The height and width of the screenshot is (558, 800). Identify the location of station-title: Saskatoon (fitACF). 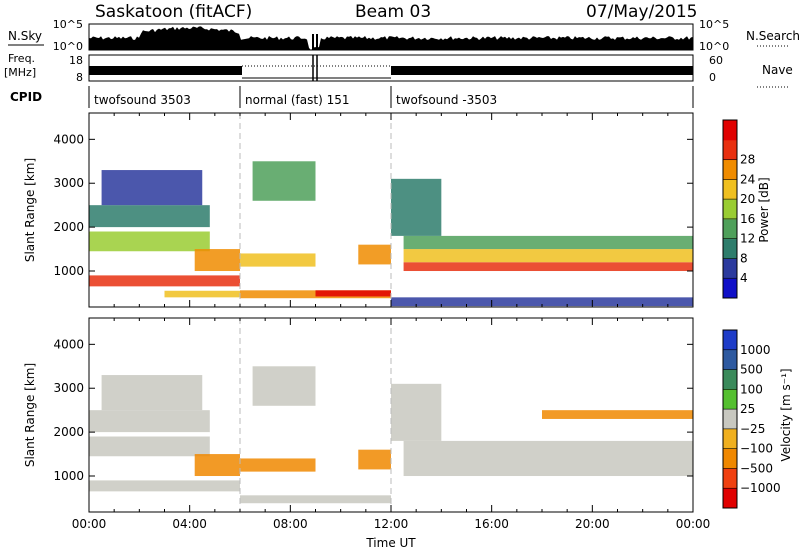
(173, 12).